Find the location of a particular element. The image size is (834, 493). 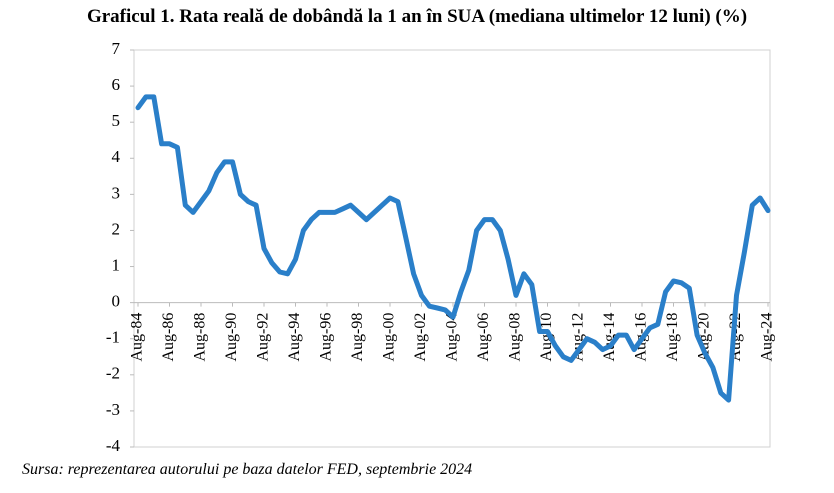

x-tick-label: Aug-04 is located at coordinates (452, 337).